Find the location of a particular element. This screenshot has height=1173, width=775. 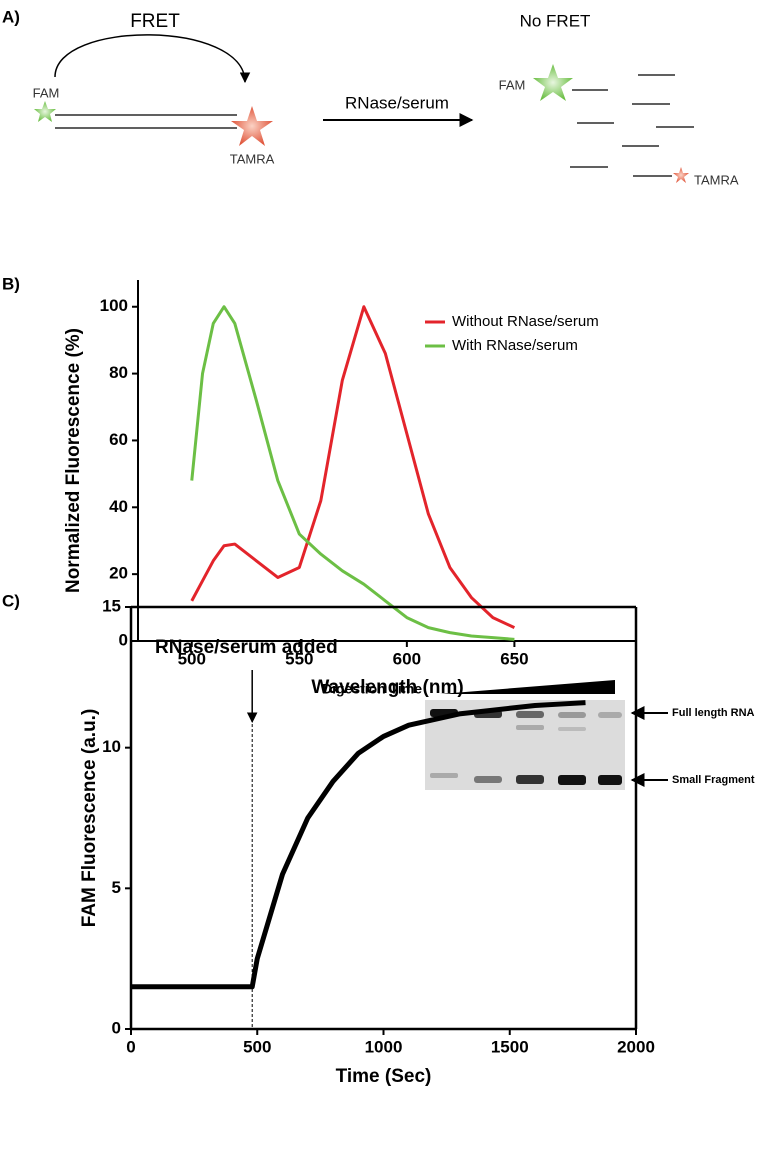

legend-label: Without RNase/serum is located at coordinates (525, 321).